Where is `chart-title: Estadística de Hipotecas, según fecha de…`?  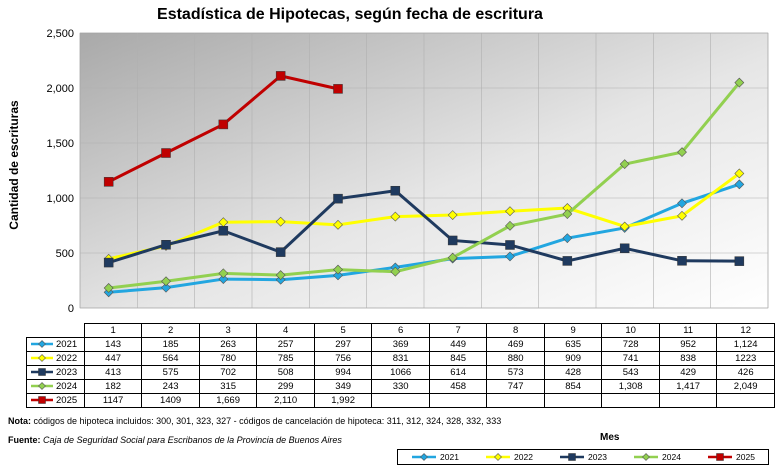
chart-title: Estadística de Hipotecas, según fecha de… is located at coordinates (350, 14).